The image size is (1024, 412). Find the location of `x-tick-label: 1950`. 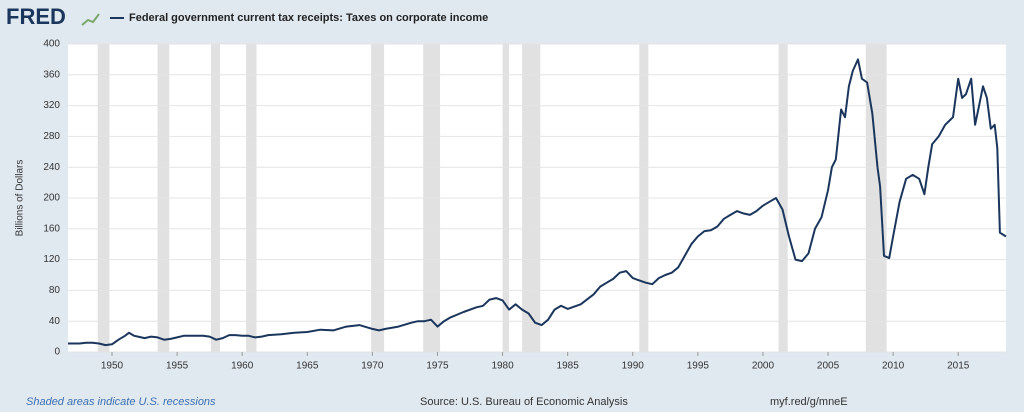

x-tick-label: 1950 is located at coordinates (112, 366).